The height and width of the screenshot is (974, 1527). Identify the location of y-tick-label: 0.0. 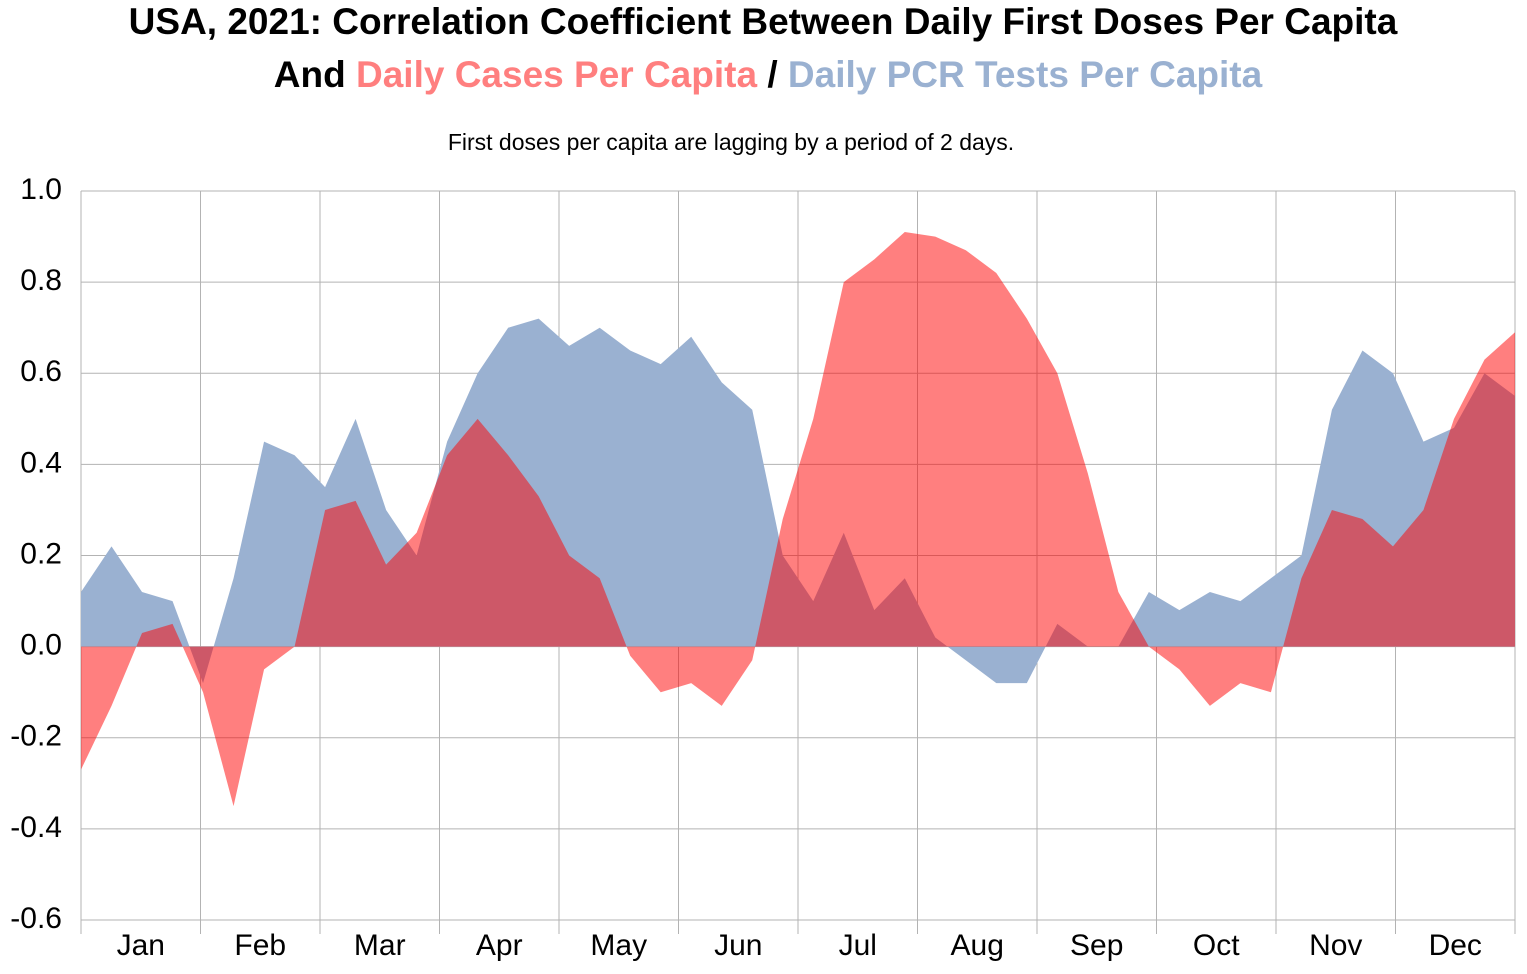
(41, 645).